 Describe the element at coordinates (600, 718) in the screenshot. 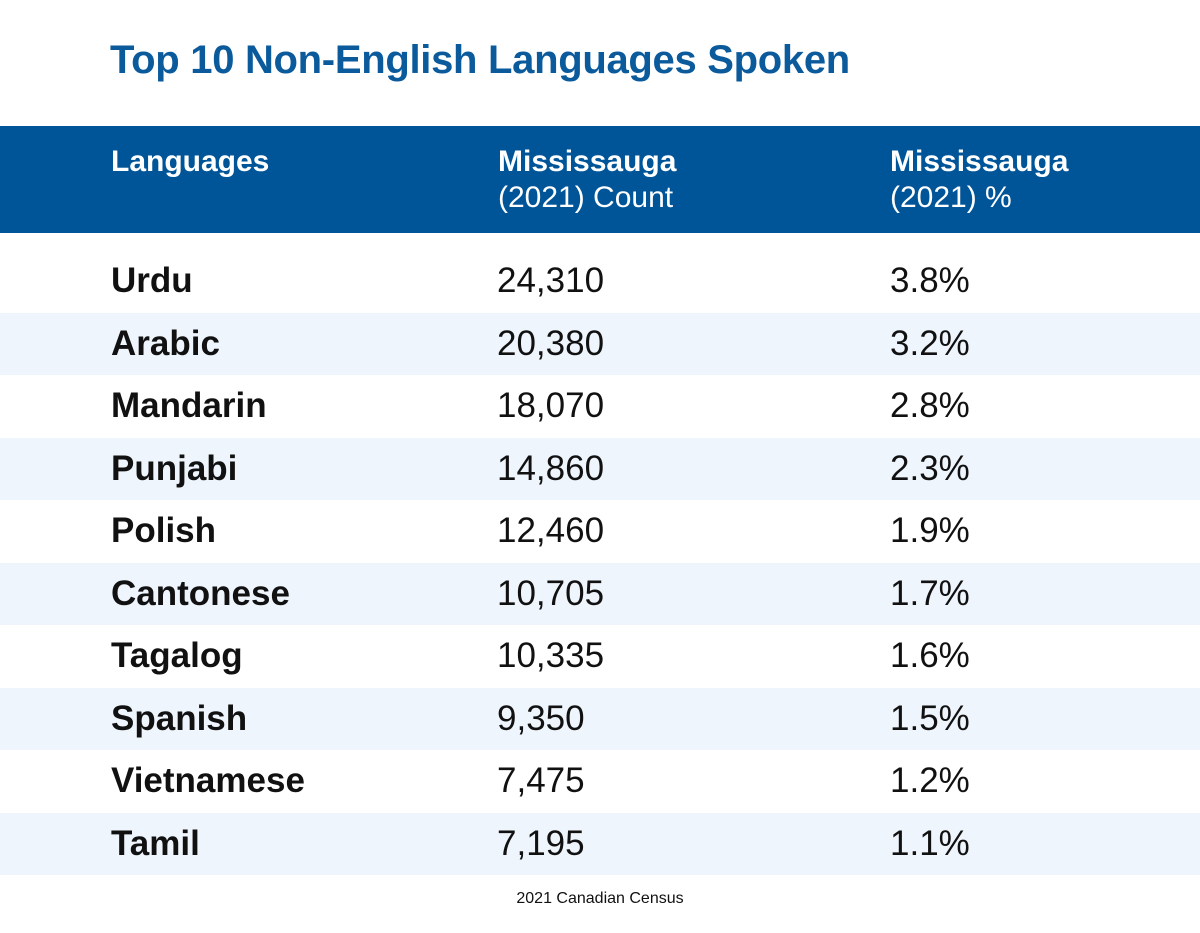

I see `table-row: Spanish 9,350 1.5%` at that location.